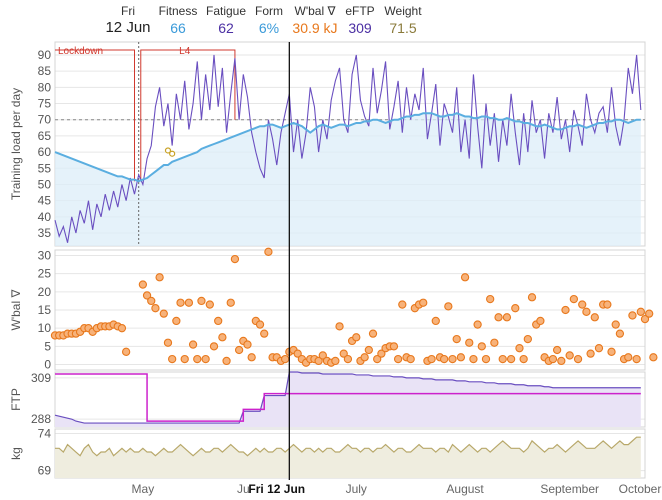 Image resolution: width=662 pixels, height=500 pixels. What do you see at coordinates (315, 28) in the screenshot?
I see `stat-wbal-value: 30.9 kJ` at bounding box center [315, 28].